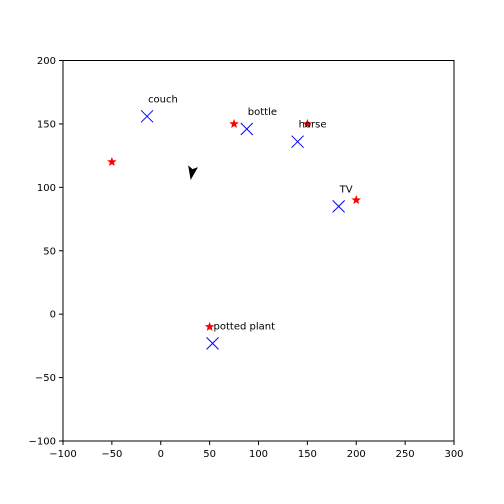 Image resolution: width=504 pixels, height=504 pixels. Describe the element at coordinates (245, 326) in the screenshot. I see `object-label: potted plant` at that location.